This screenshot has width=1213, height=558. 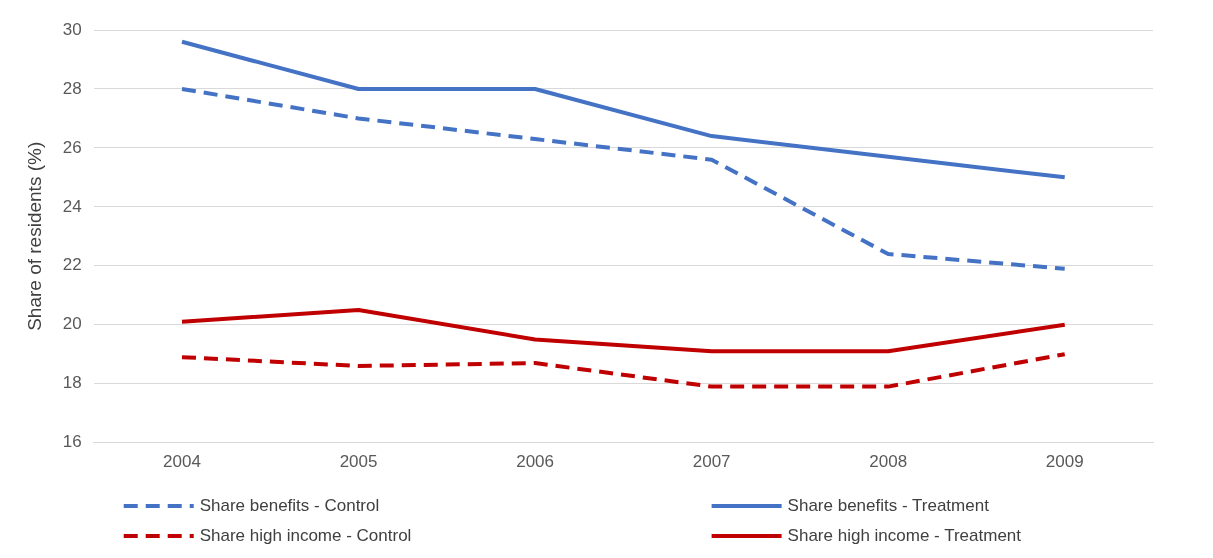 I want to click on y-tick-label: 22, so click(x=72, y=265).